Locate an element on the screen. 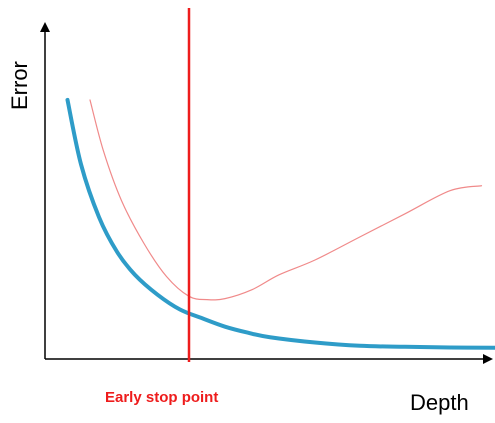 Image resolution: width=495 pixels, height=423 pixels. y-axis-label: Error is located at coordinates (19, 85).